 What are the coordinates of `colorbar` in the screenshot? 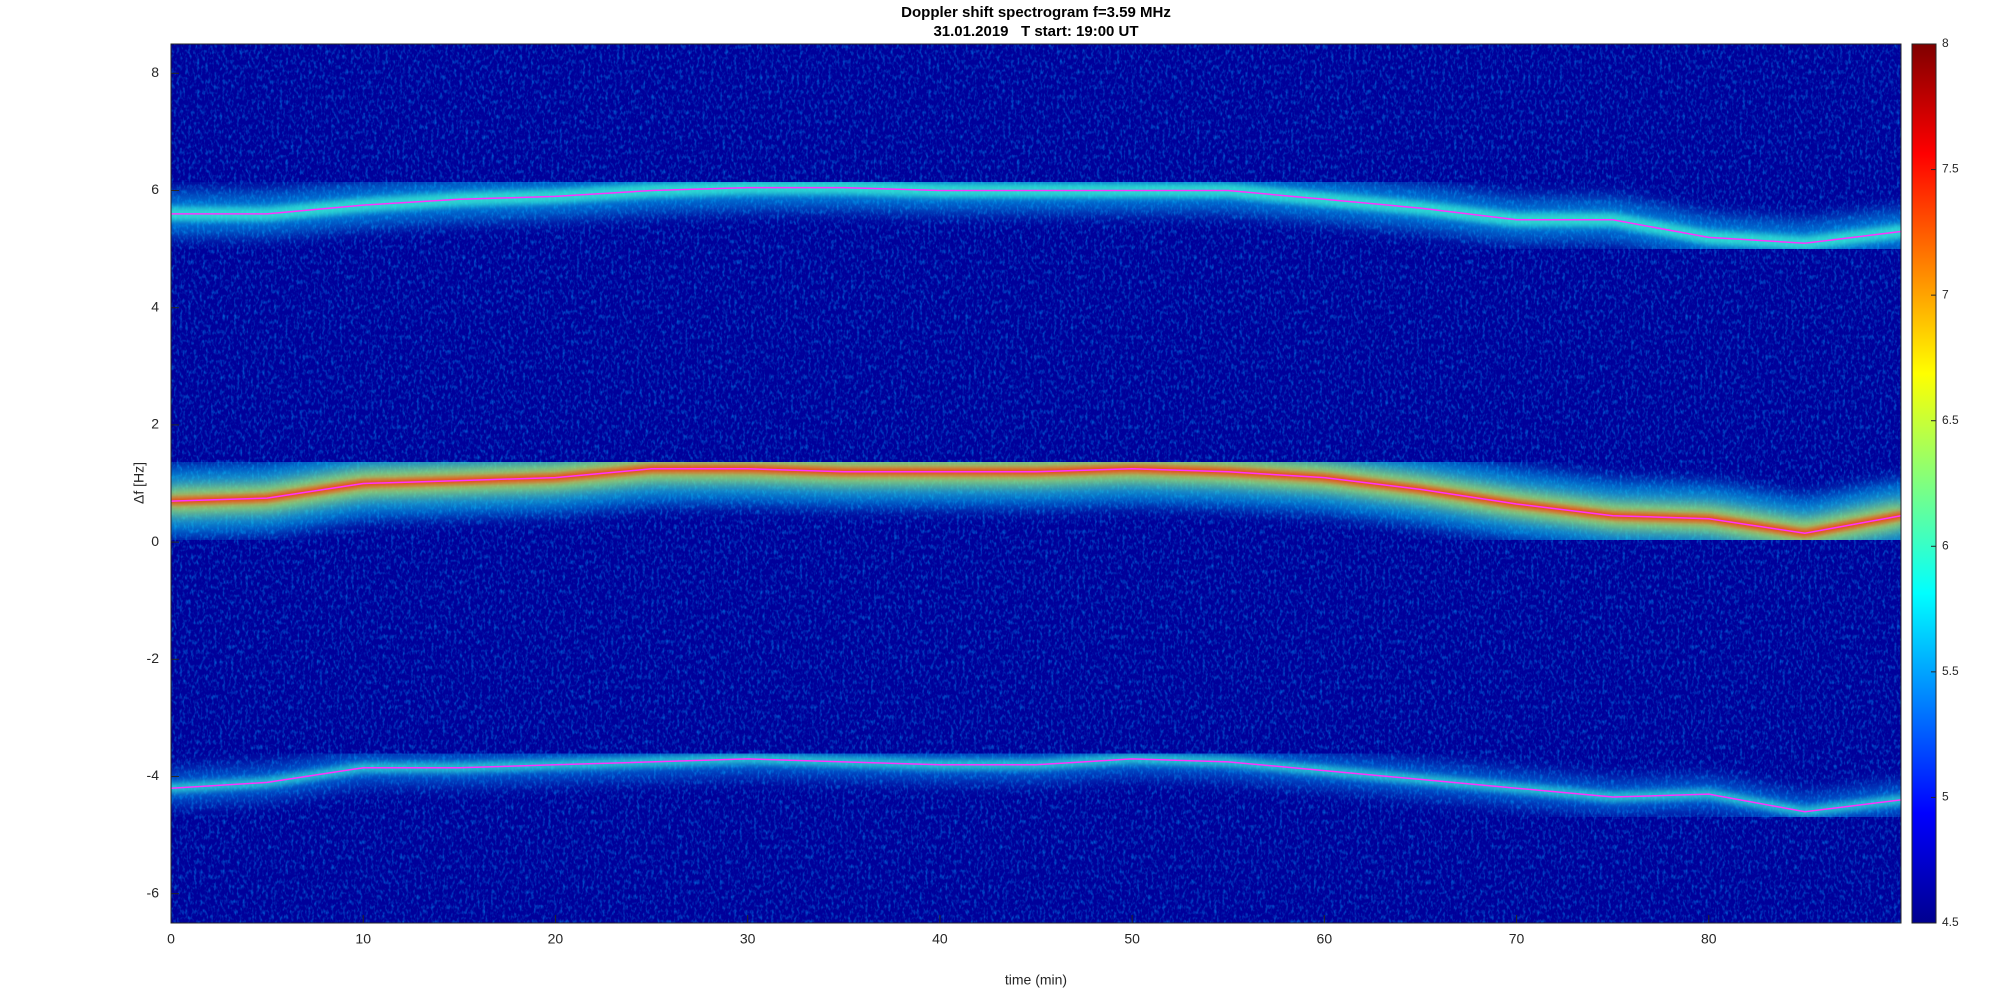 It's located at (1924, 483).